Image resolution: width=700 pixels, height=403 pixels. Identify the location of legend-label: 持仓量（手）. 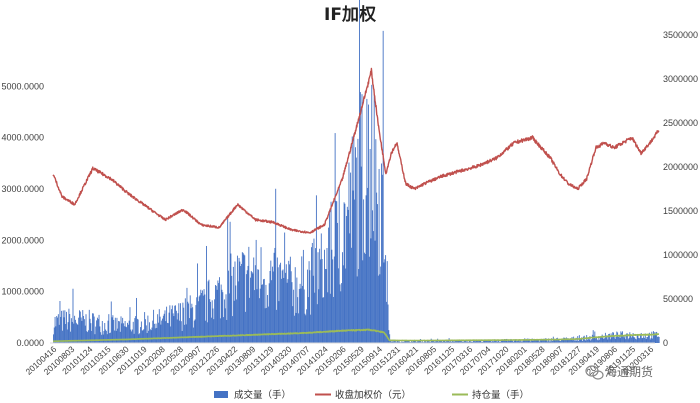
(500, 395).